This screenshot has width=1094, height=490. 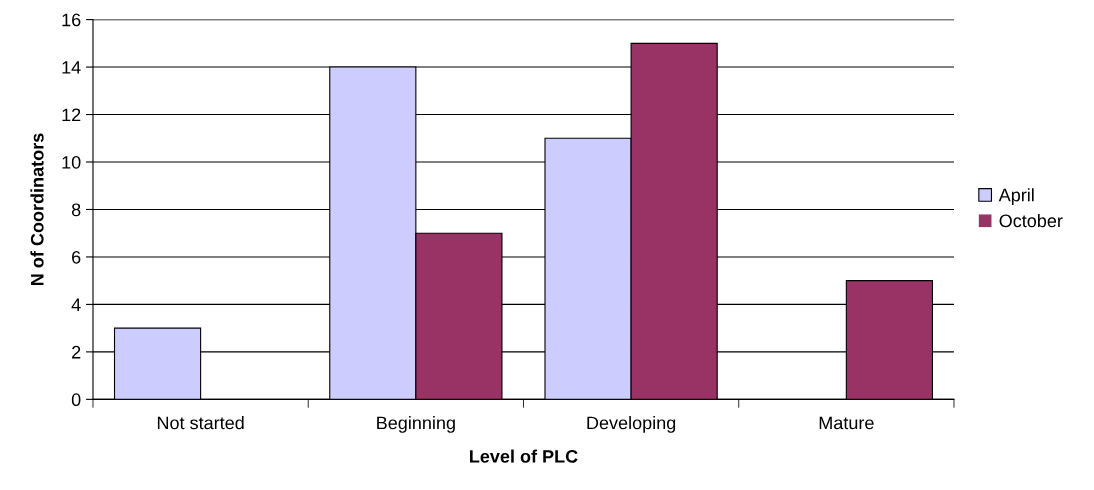 What do you see at coordinates (76, 304) in the screenshot?
I see `y-tick-label: 4` at bounding box center [76, 304].